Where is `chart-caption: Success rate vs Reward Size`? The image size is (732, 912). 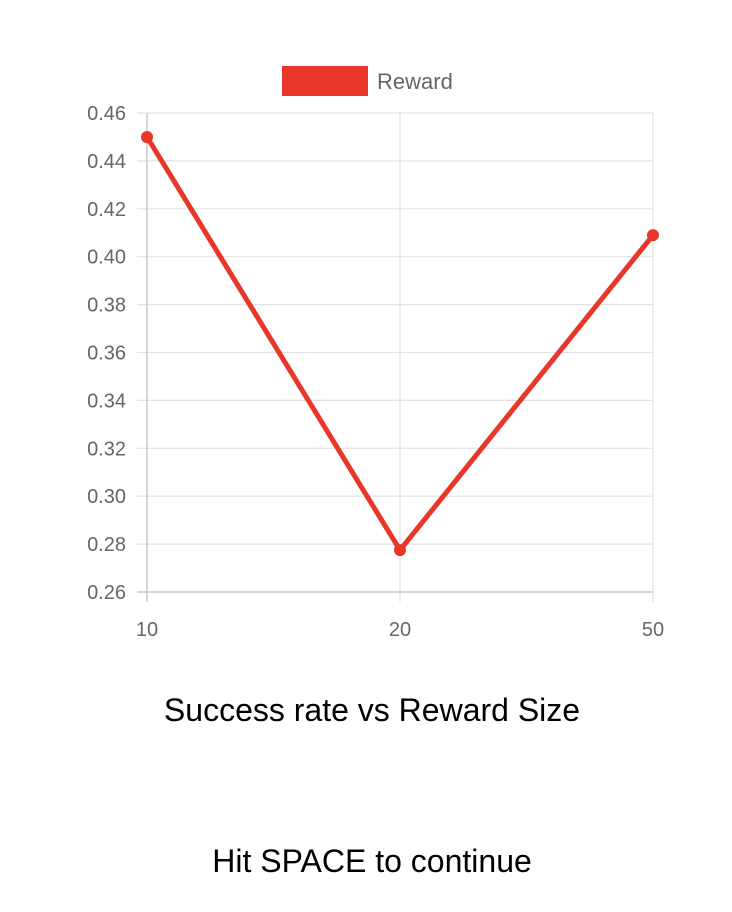 chart-caption: Success rate vs Reward Size is located at coordinates (372, 710).